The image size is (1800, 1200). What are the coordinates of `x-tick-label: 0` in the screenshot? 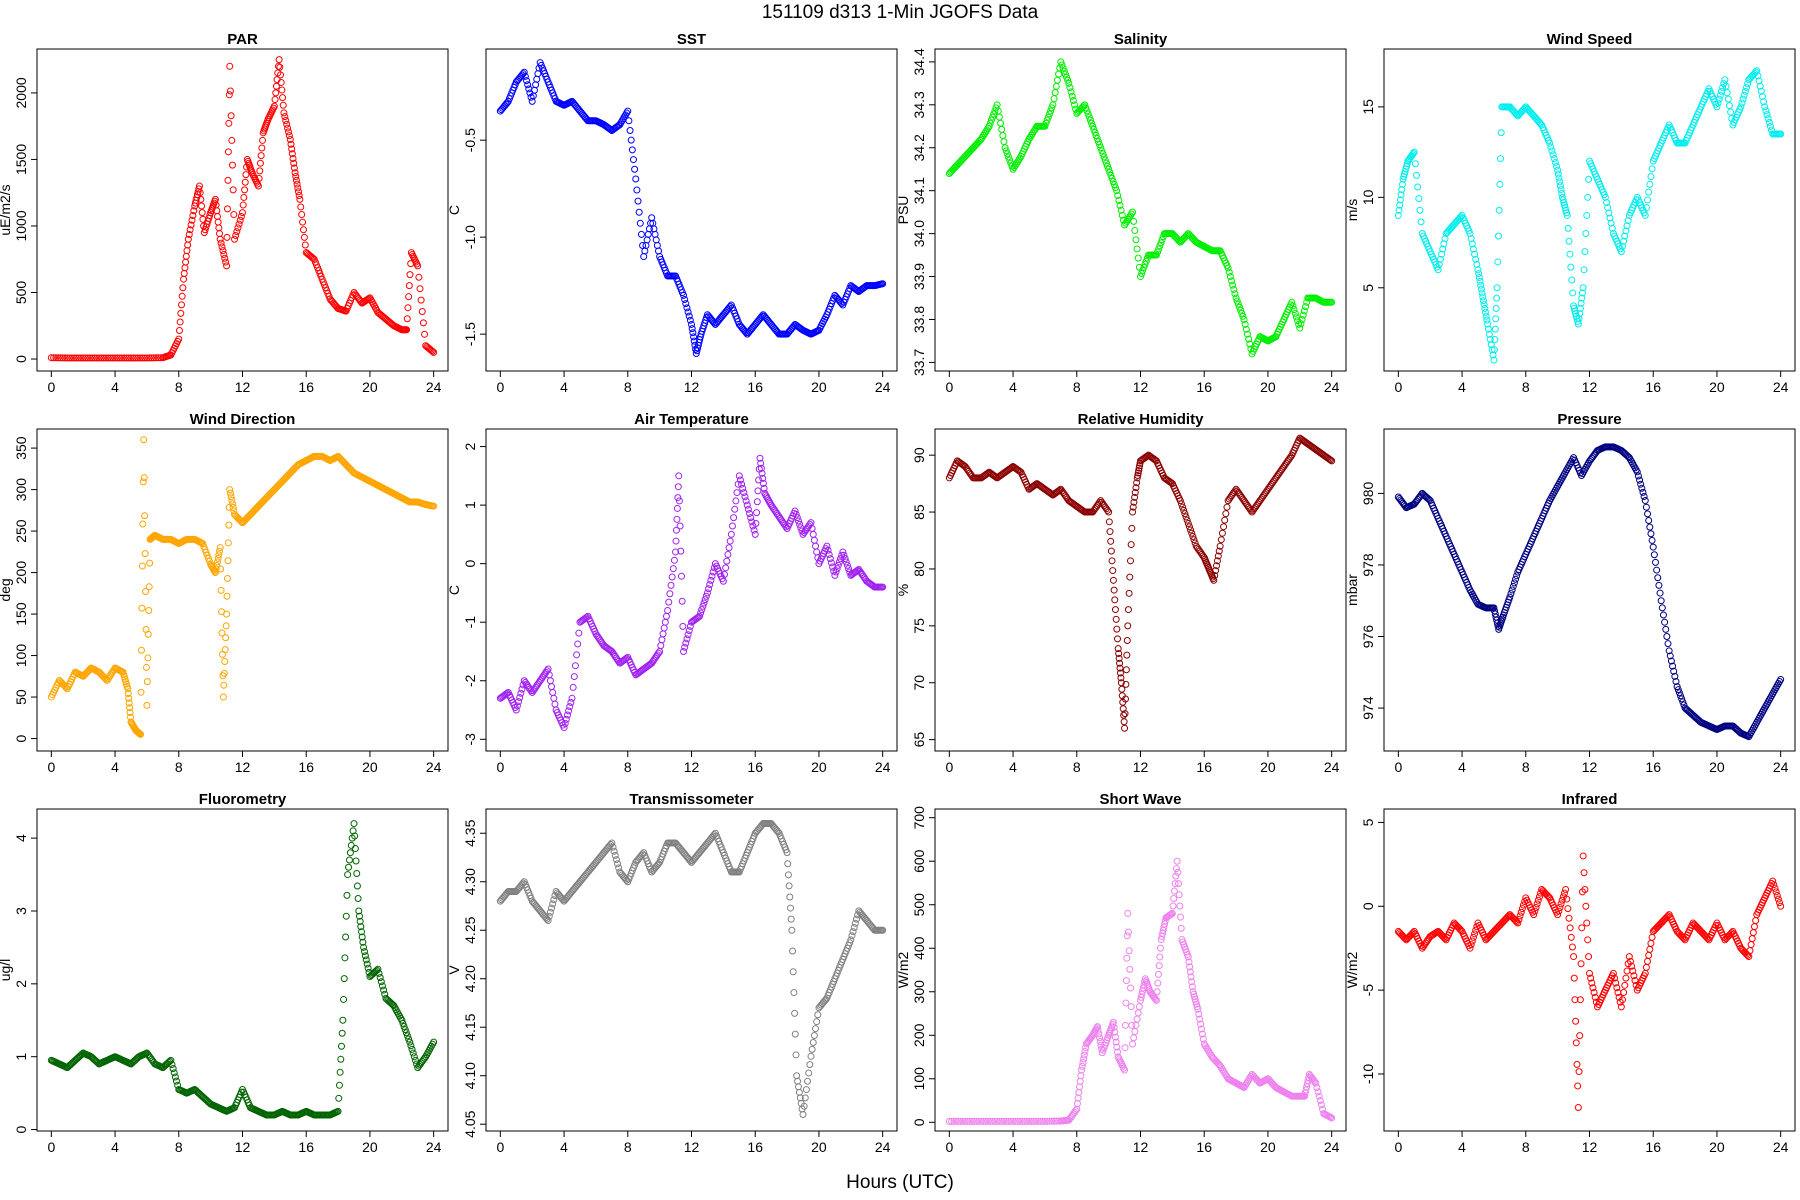 It's located at (51, 1147).